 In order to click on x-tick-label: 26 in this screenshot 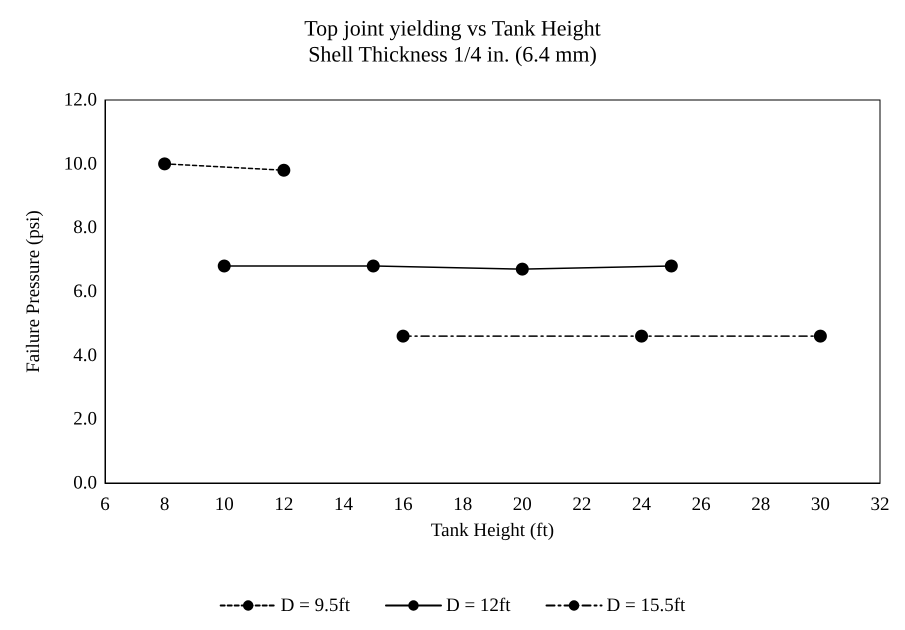, I will do `click(701, 504)`.